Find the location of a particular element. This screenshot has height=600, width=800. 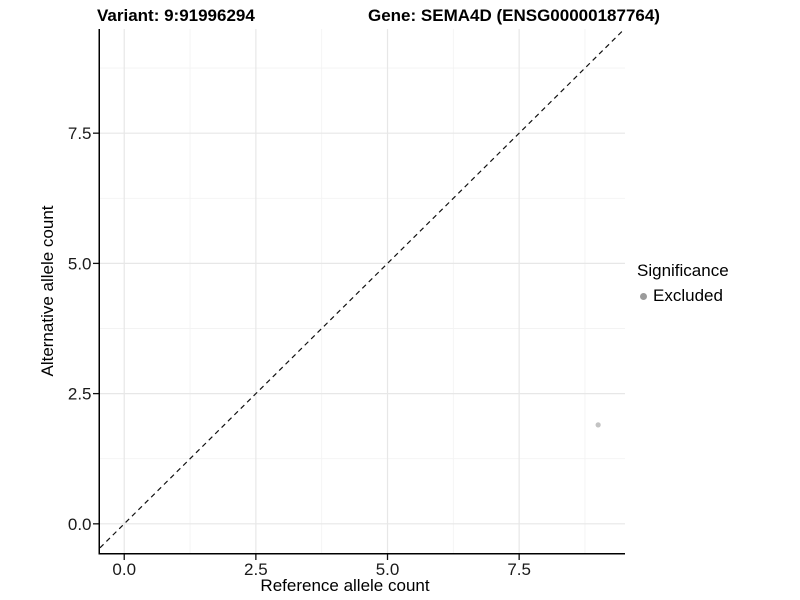

y-tick-label: 0.0 is located at coordinates (80, 524).